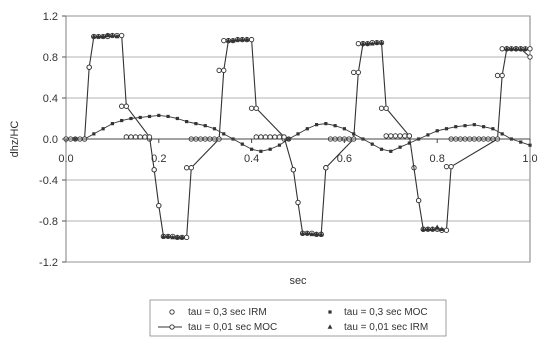  I want to click on x-tick-label: 0.8, so click(437, 159).